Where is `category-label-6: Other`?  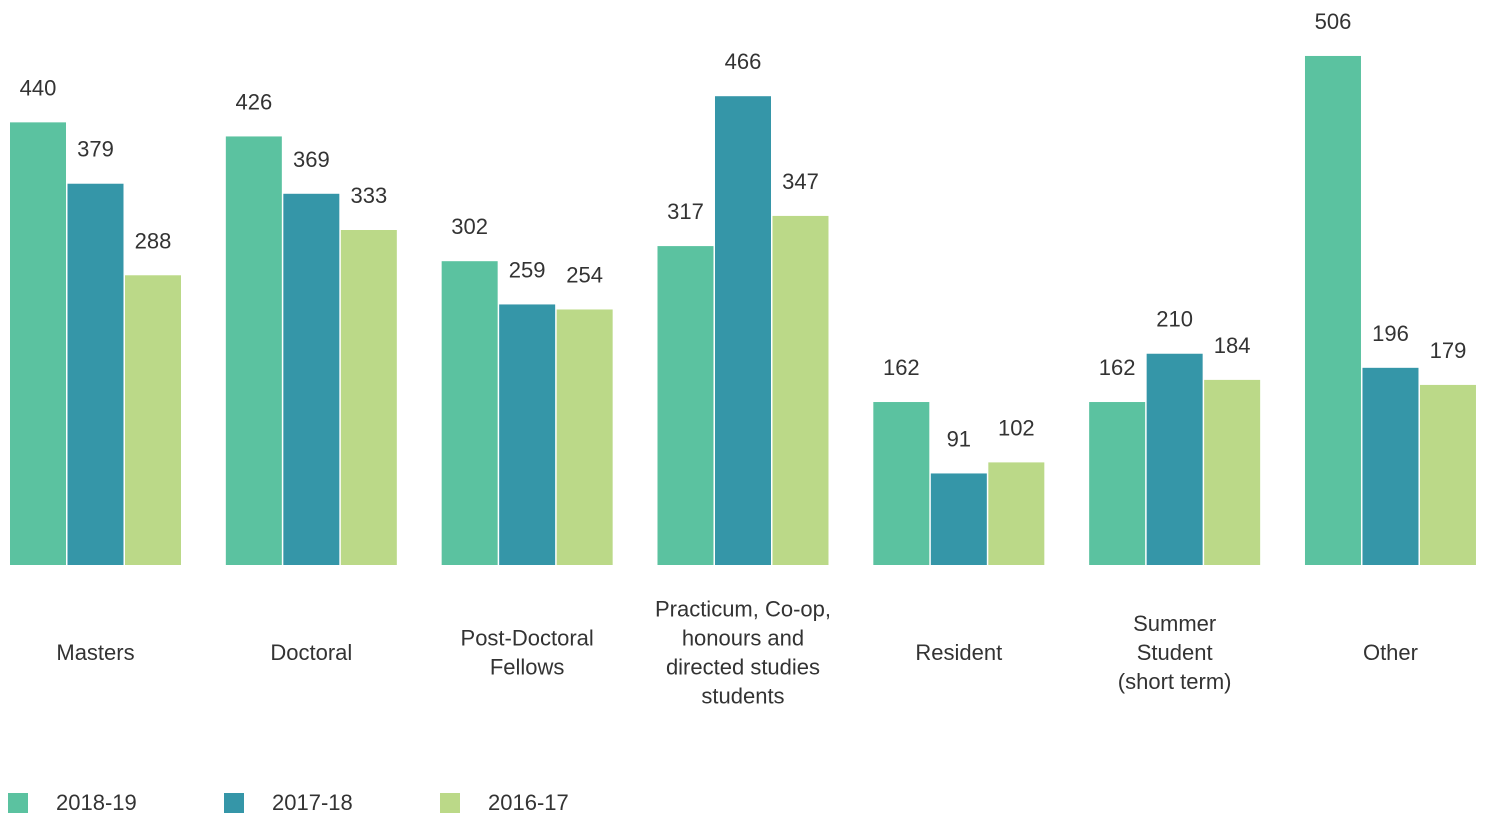
category-label-6: Other is located at coordinates (1390, 652).